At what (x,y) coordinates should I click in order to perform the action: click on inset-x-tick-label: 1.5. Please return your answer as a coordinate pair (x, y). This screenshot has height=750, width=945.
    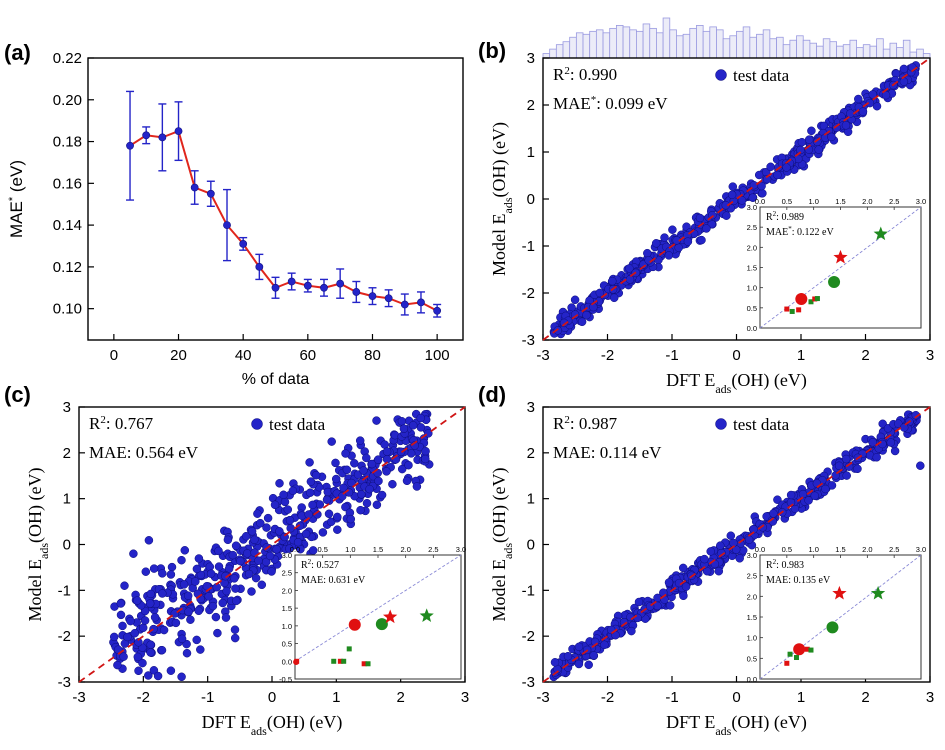
    Looking at the image, I should click on (840, 549).